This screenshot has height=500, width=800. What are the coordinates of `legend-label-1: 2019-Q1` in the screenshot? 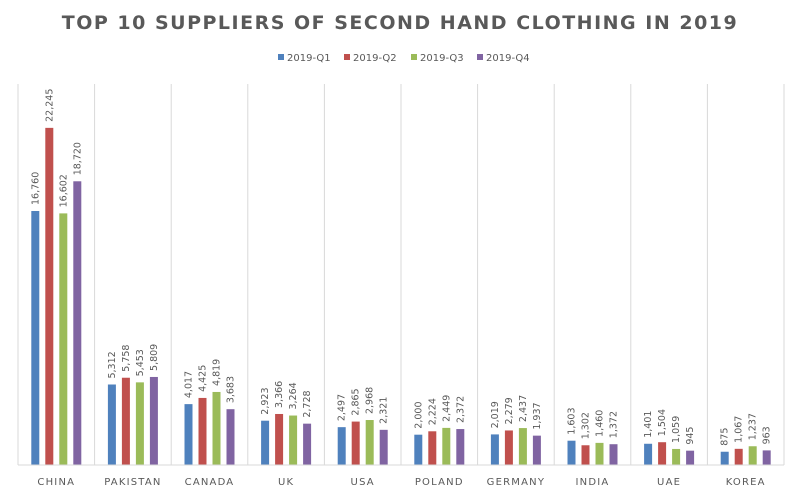 It's located at (309, 58).